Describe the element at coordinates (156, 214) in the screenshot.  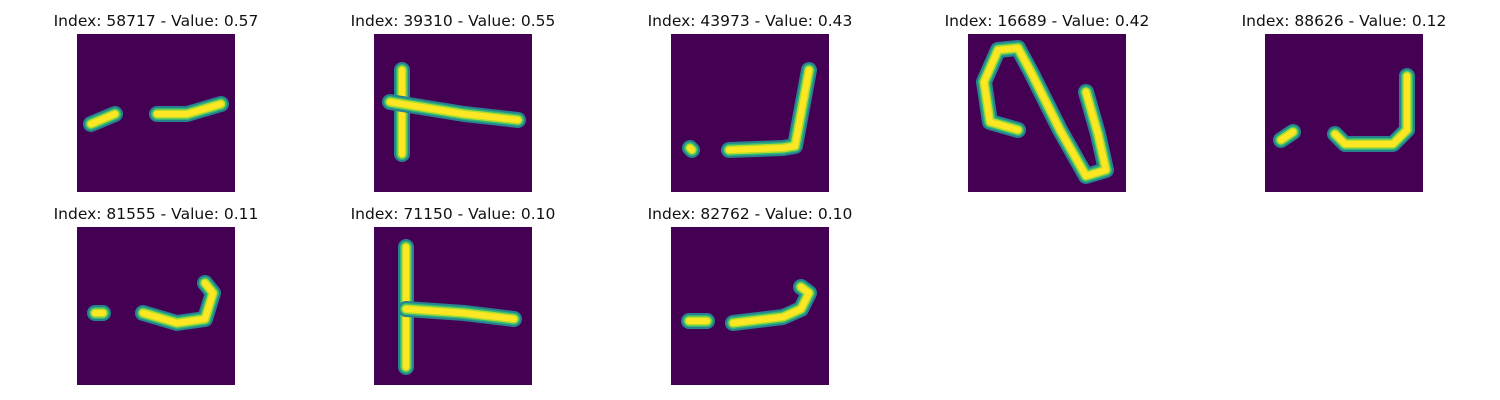
I see `panel-title: Index: 81555 - Value: 0.11` at that location.